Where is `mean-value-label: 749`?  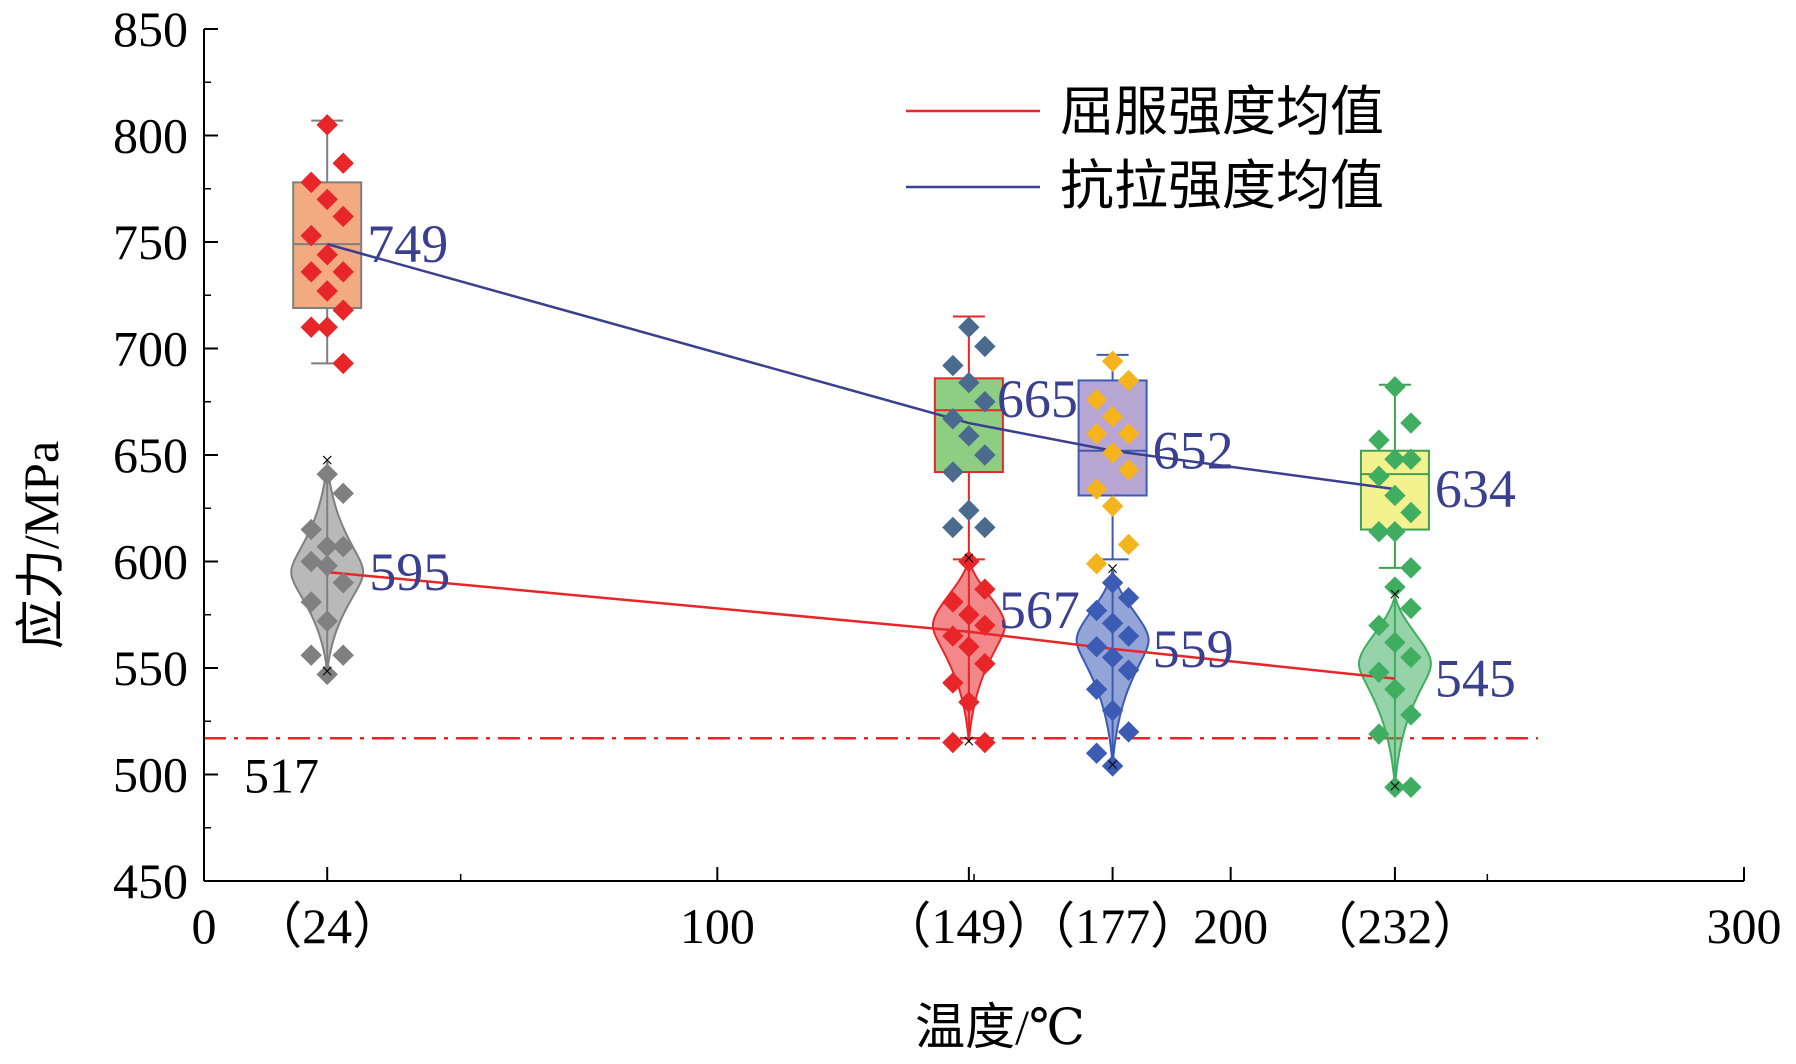
mean-value-label: 749 is located at coordinates (407, 244).